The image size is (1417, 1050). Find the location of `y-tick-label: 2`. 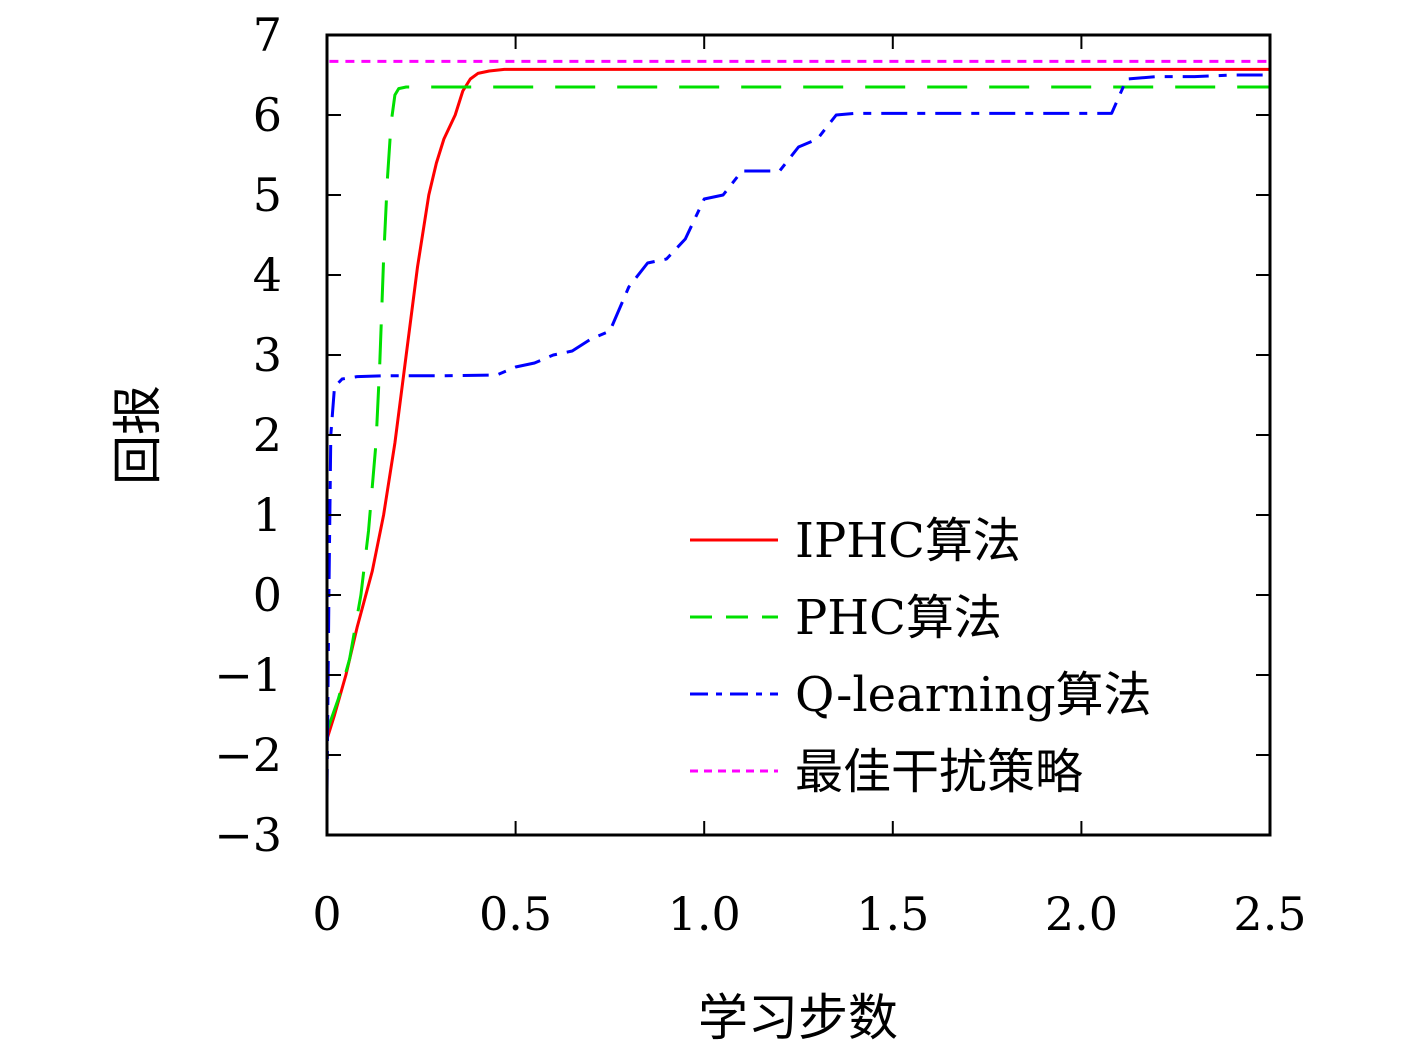

y-tick-label: 2 is located at coordinates (267, 435).